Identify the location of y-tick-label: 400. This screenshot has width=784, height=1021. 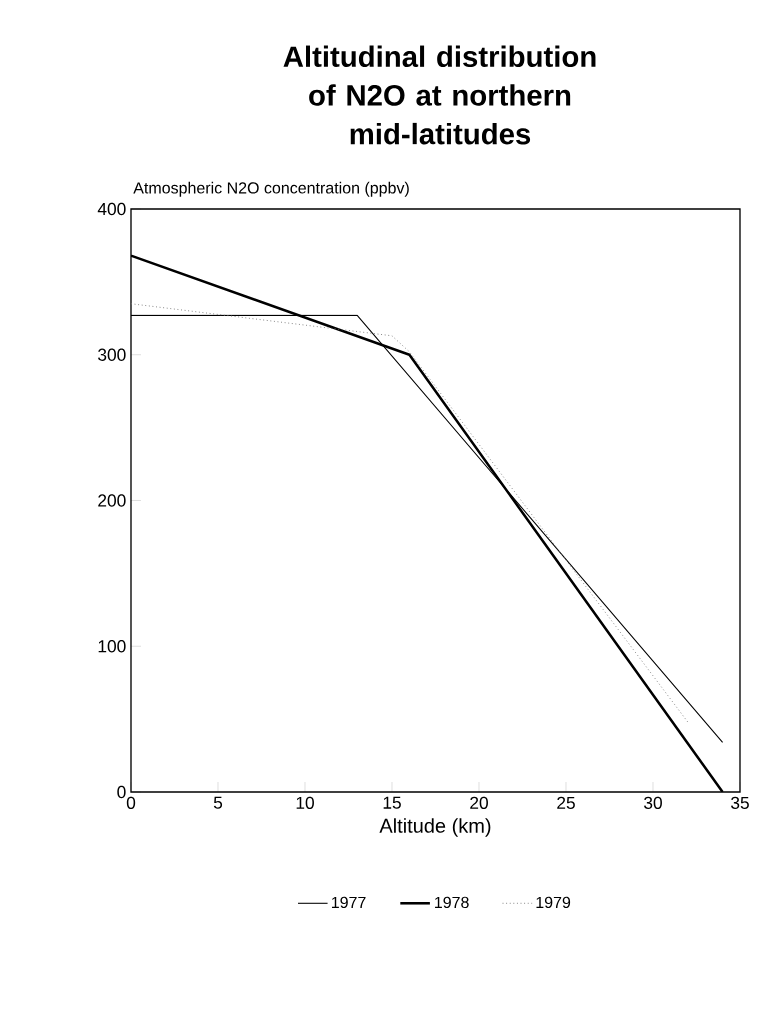
(111, 209).